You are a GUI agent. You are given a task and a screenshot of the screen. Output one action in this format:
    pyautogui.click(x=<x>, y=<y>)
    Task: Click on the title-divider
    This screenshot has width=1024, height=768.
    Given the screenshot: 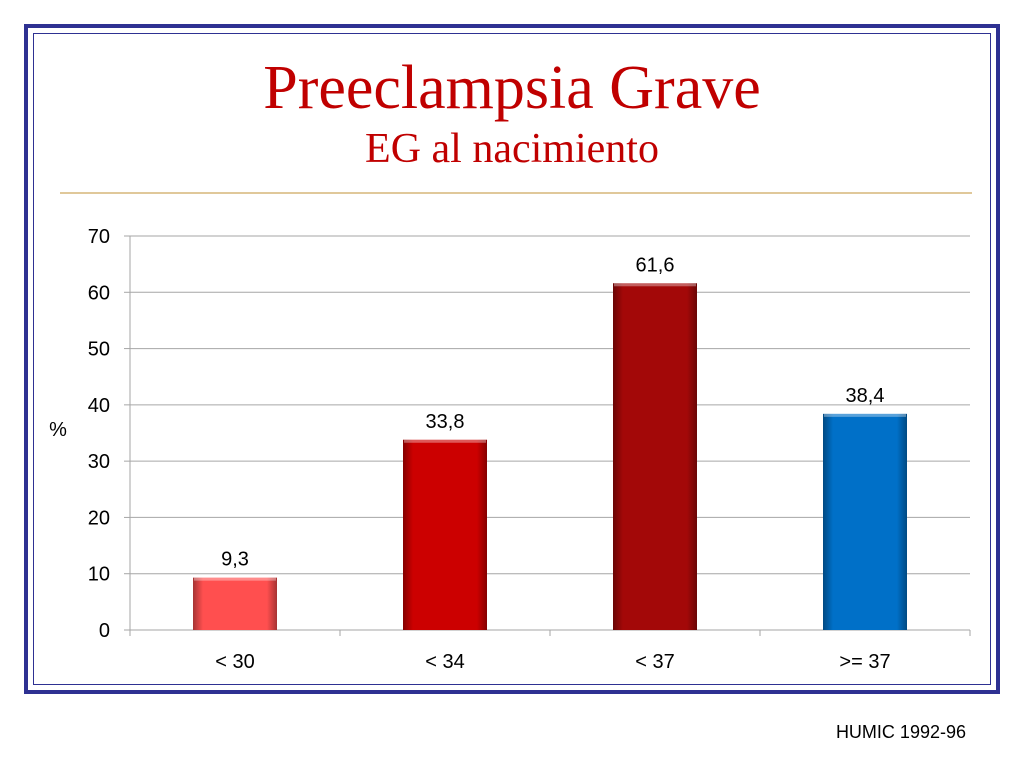 What is the action you would take?
    pyautogui.click(x=516, y=193)
    